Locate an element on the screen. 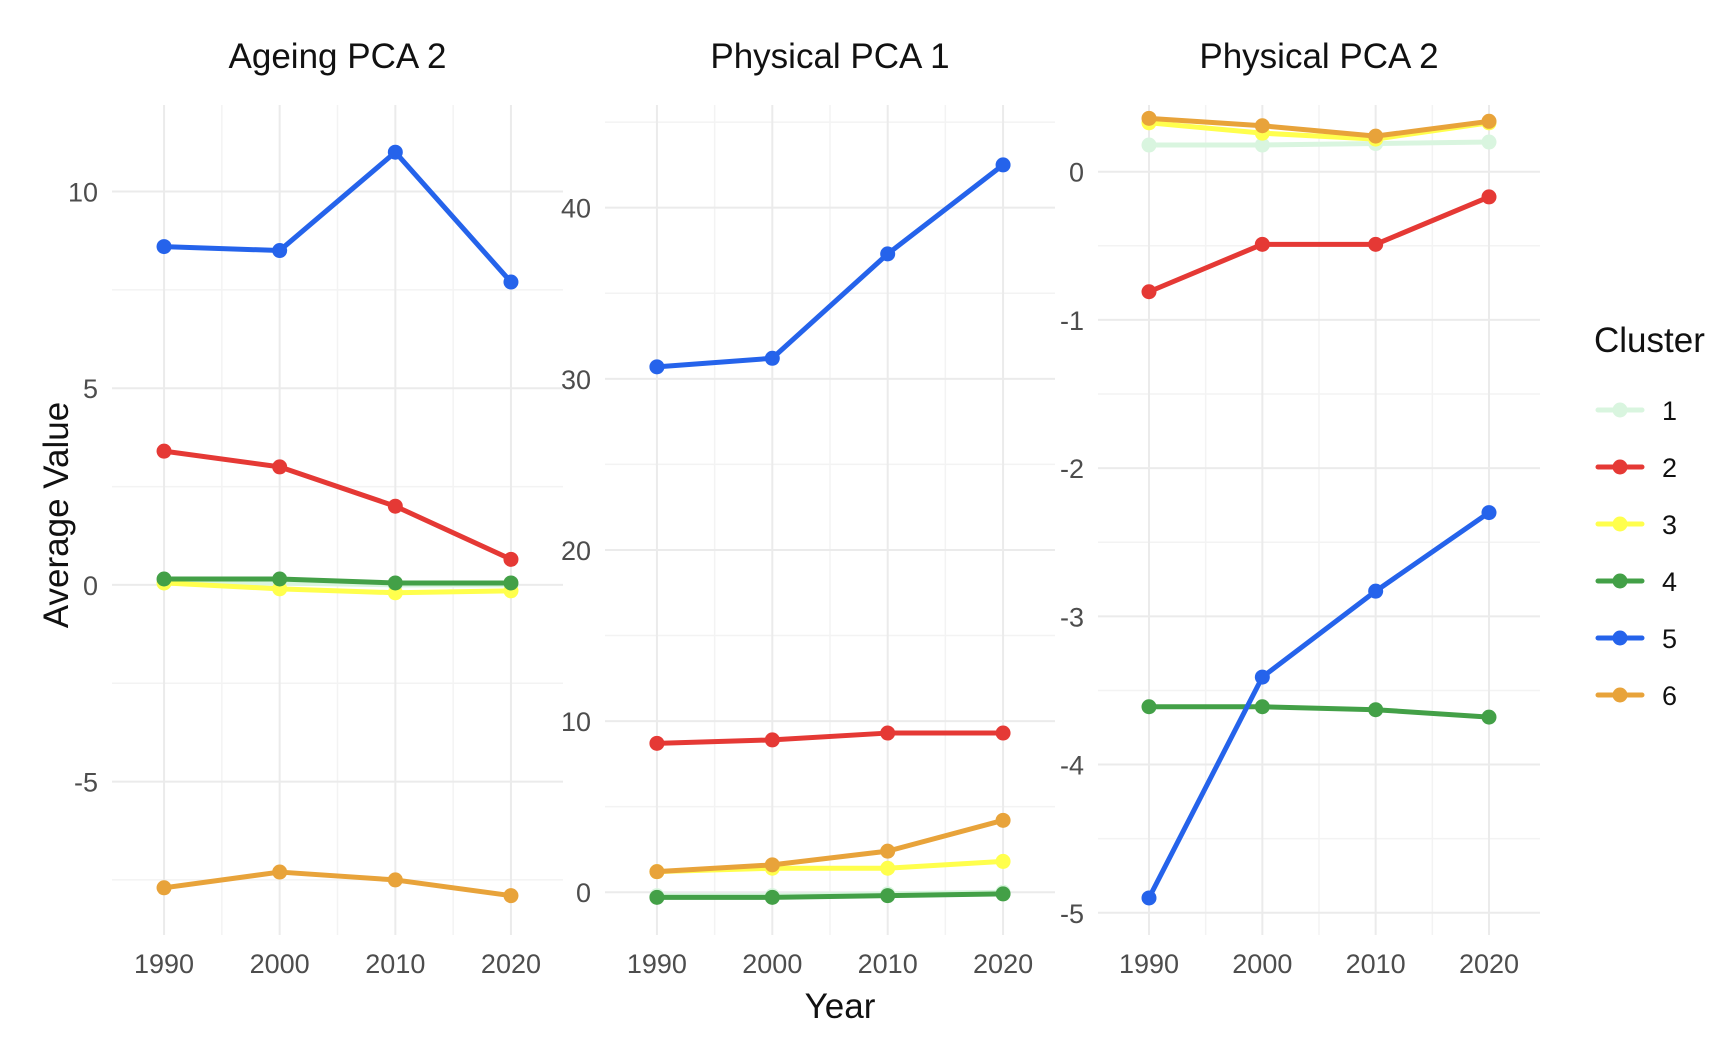  legend-item-2: 2 is located at coordinates (1636, 468).